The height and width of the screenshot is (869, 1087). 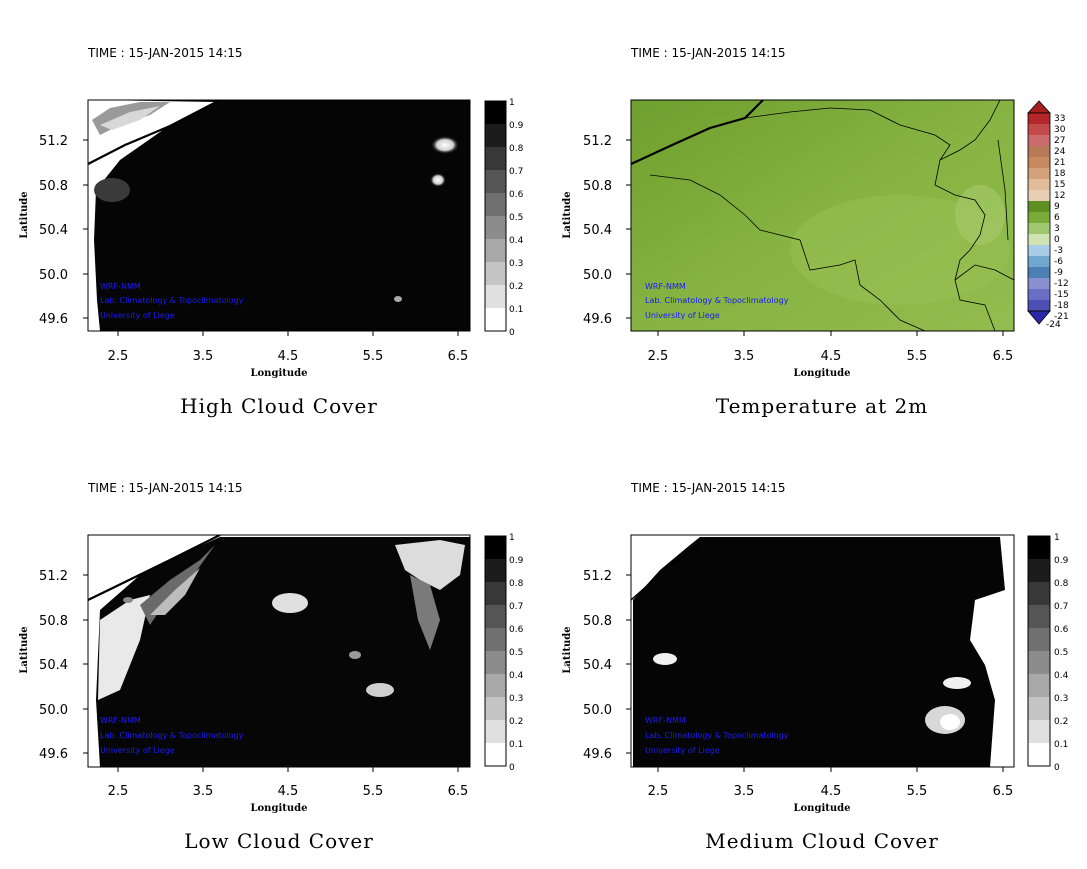 I want to click on colorbar-label: 30, so click(x=1060, y=130).